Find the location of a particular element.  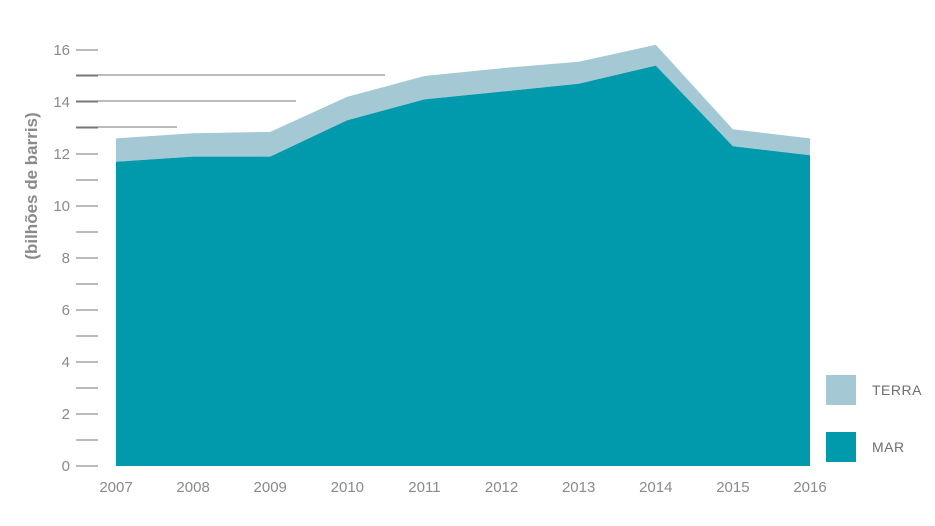

y-tick-label: 6 is located at coordinates (66, 310).